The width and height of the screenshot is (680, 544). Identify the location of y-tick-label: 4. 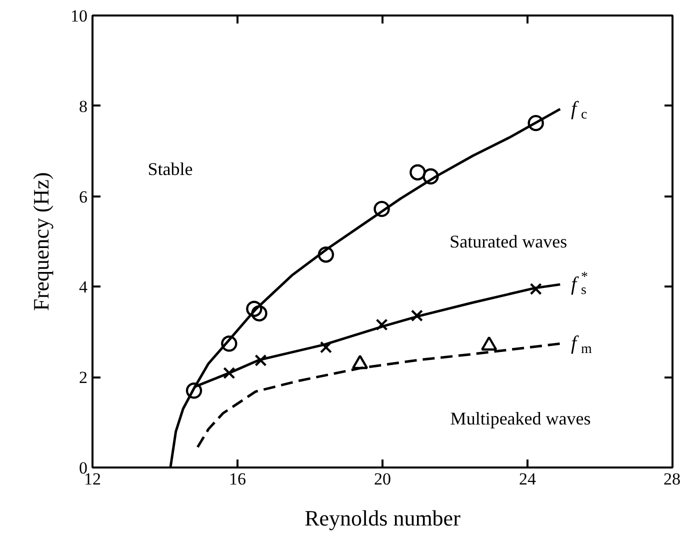
(83, 287).